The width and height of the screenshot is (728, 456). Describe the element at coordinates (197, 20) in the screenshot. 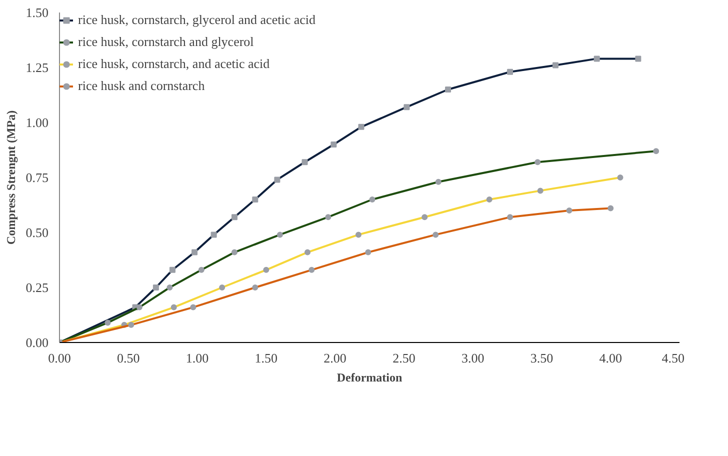

I see `legend-label: rice husk, cornstarch, glycerol and acetic acid` at that location.